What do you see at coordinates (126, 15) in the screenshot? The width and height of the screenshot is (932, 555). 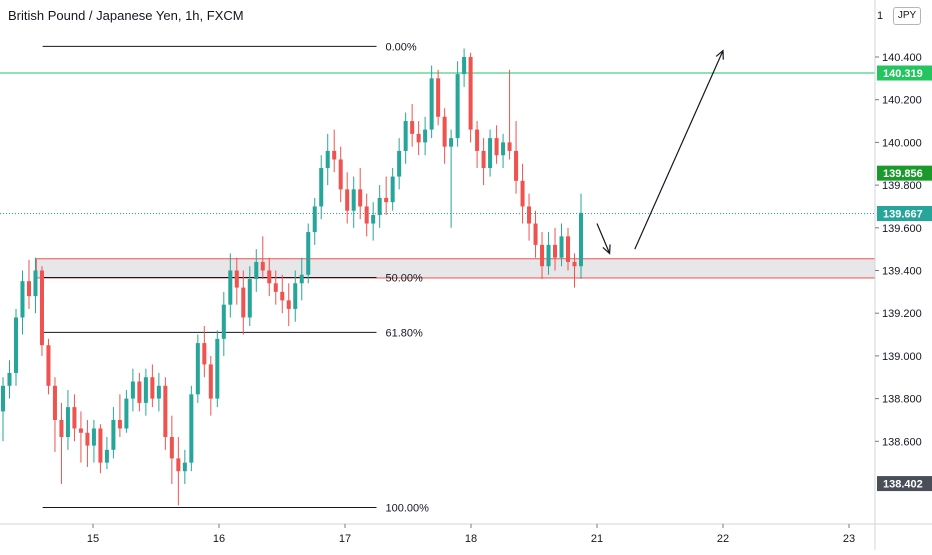 I see `chart-title: British Pound / Japanese Yen, 1h, FXCM` at bounding box center [126, 15].